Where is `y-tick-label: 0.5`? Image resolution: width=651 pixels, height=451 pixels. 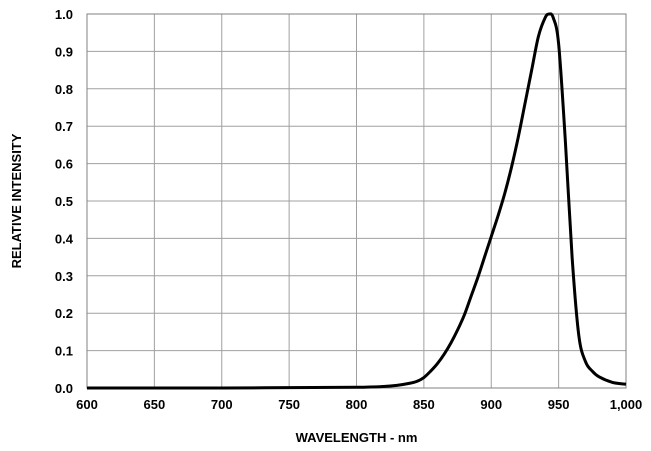
y-tick-label: 0.5 is located at coordinates (64, 201).